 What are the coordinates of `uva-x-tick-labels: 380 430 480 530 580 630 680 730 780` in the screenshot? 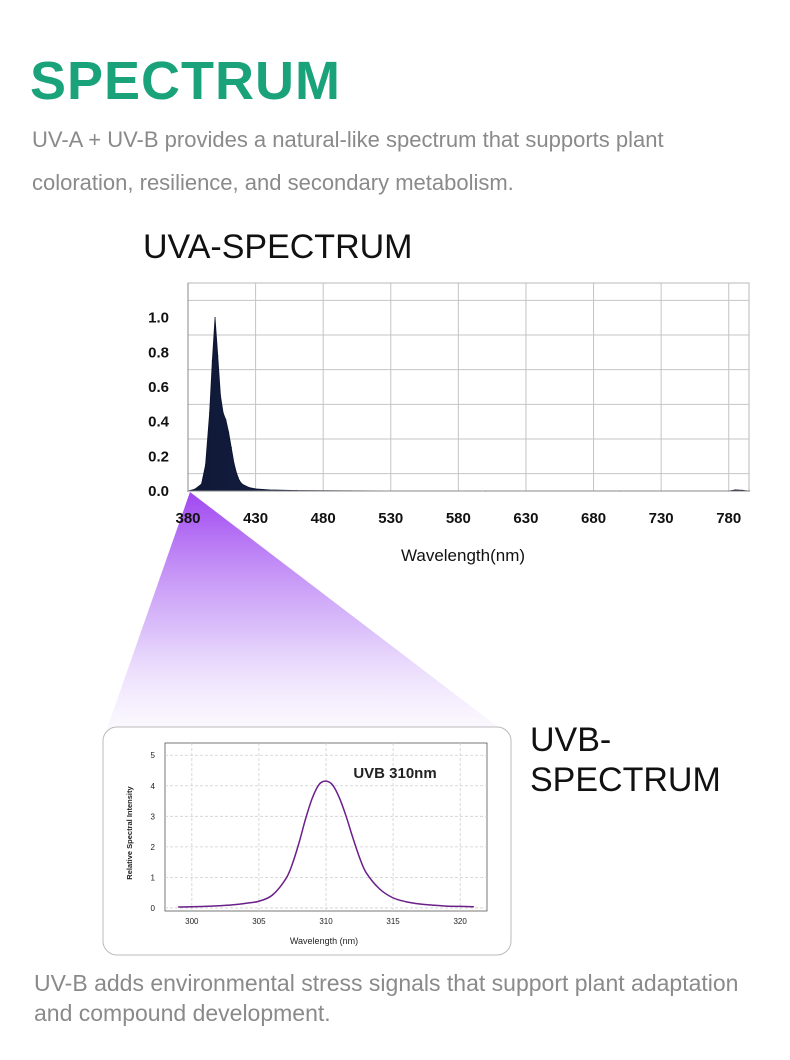 It's located at (458, 518).